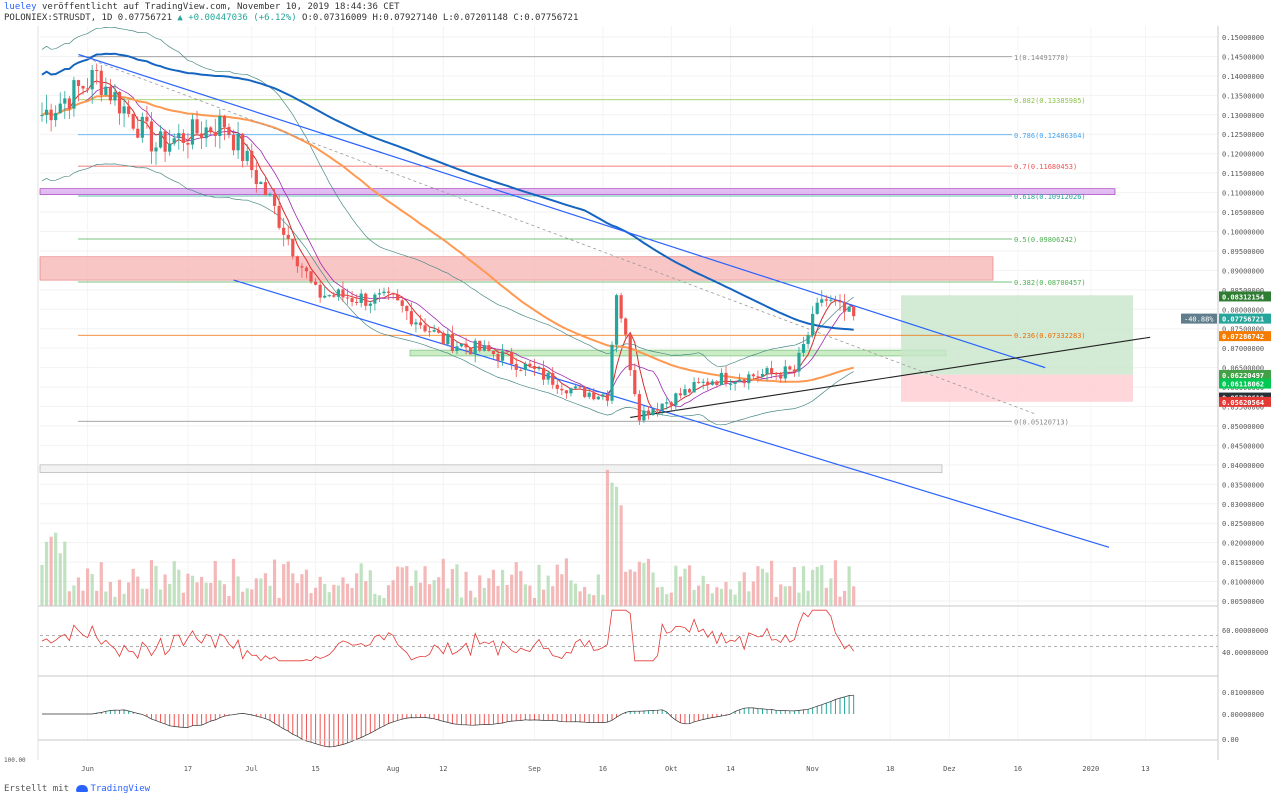 The width and height of the screenshot is (1271, 800). I want to click on price-tick-label: 0.04000000, so click(1243, 466).